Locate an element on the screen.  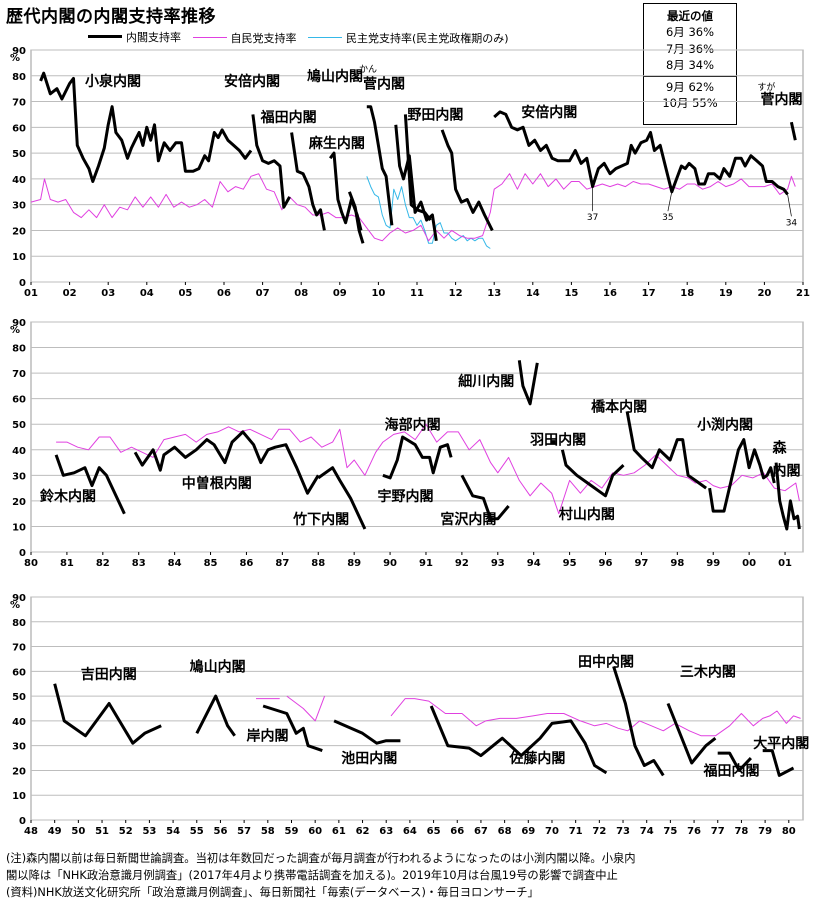
annotation-label: 37 is located at coordinates (592, 218).